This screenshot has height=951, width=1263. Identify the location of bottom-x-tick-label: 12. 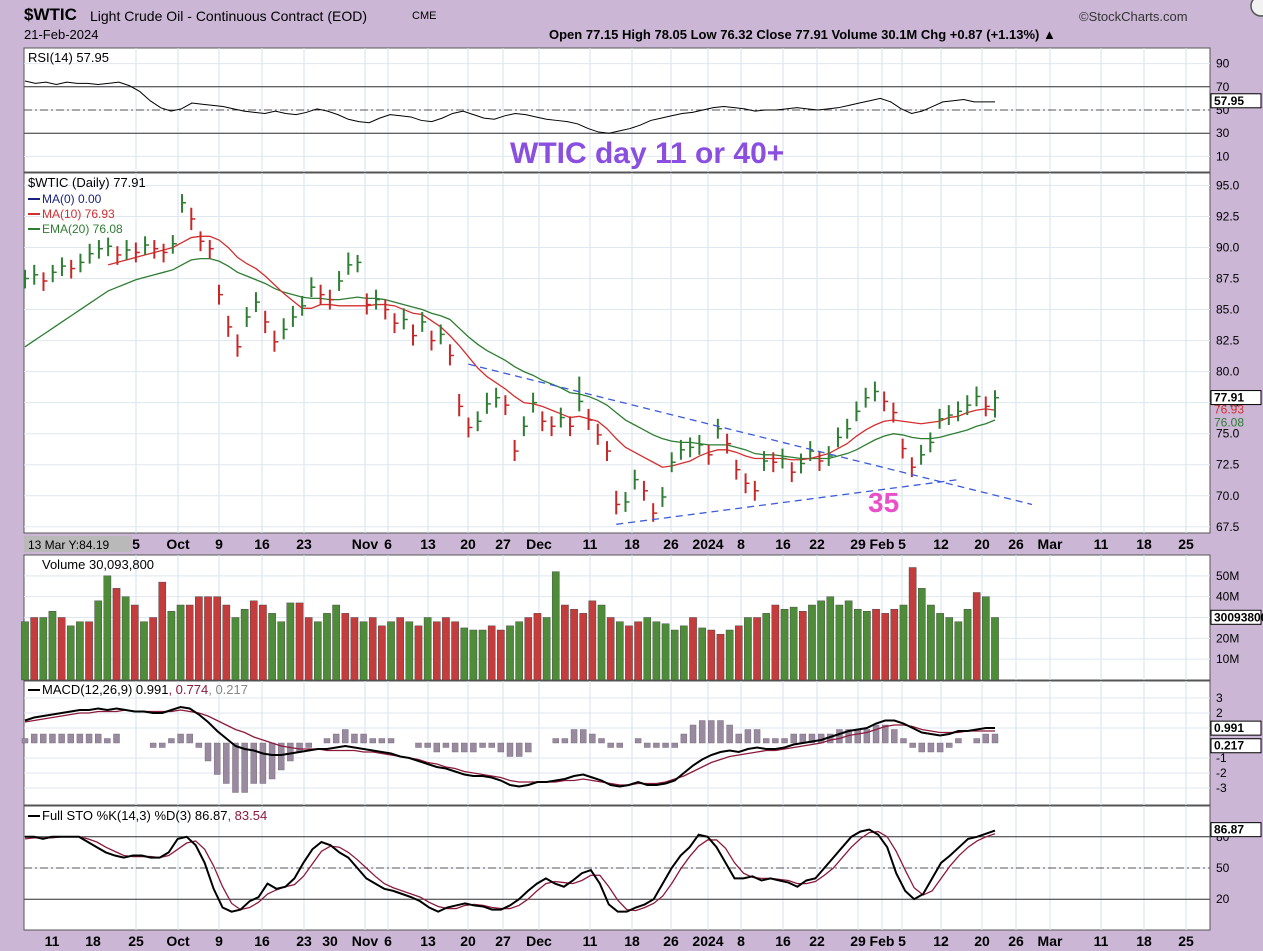
(941, 941).